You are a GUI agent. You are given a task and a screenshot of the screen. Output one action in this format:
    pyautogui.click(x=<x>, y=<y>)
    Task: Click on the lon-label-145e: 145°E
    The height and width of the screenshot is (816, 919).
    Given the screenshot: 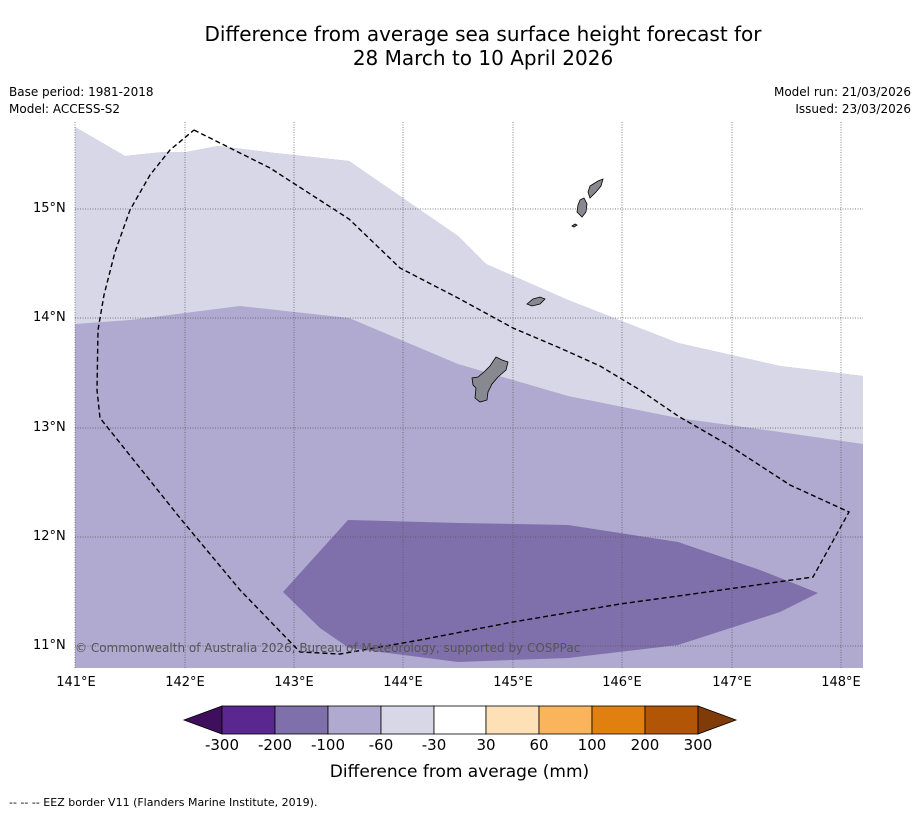 What is the action you would take?
    pyautogui.click(x=513, y=682)
    